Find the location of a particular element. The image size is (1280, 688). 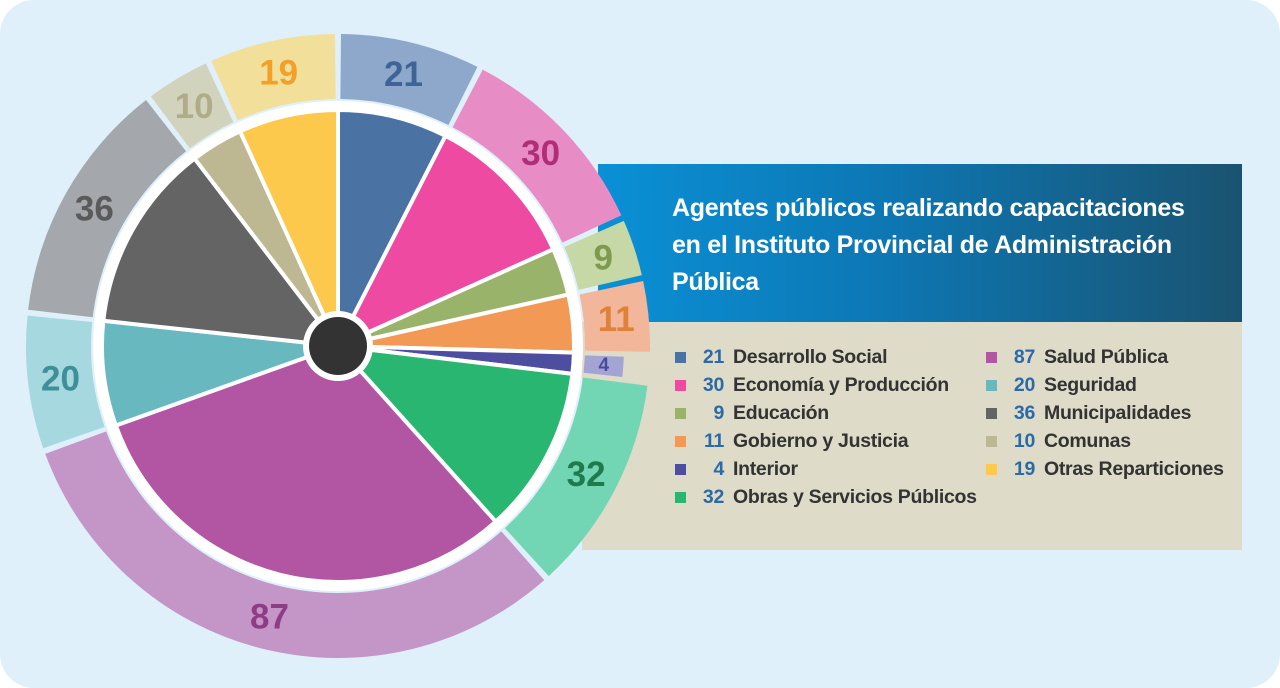

title-banner is located at coordinates (920, 243).